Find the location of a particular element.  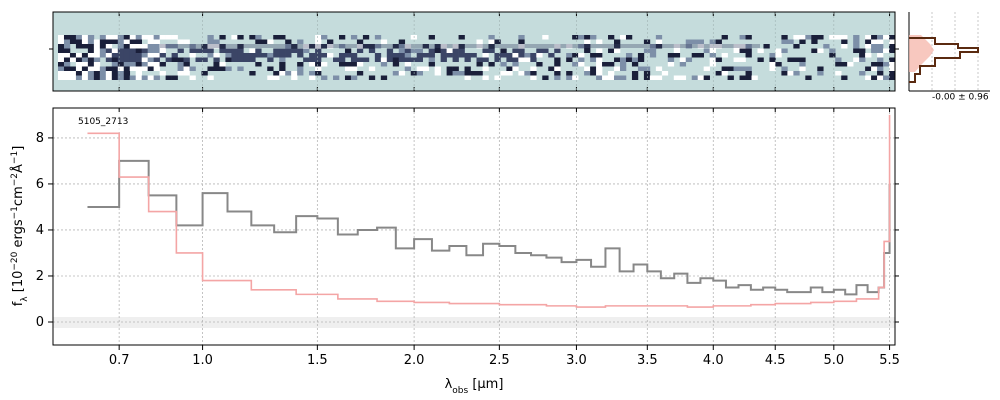

object-label: 5105_2713 is located at coordinates (103, 122).